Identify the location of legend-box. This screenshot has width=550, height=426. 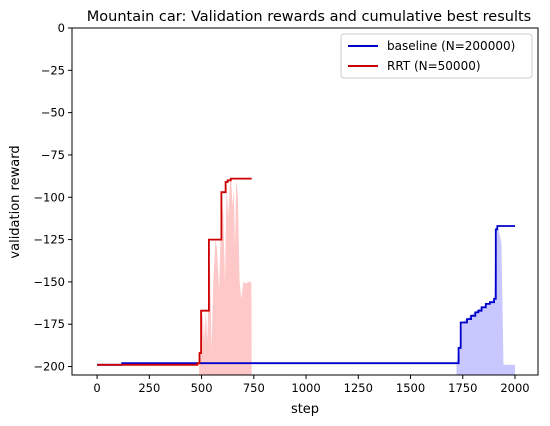
(436, 56).